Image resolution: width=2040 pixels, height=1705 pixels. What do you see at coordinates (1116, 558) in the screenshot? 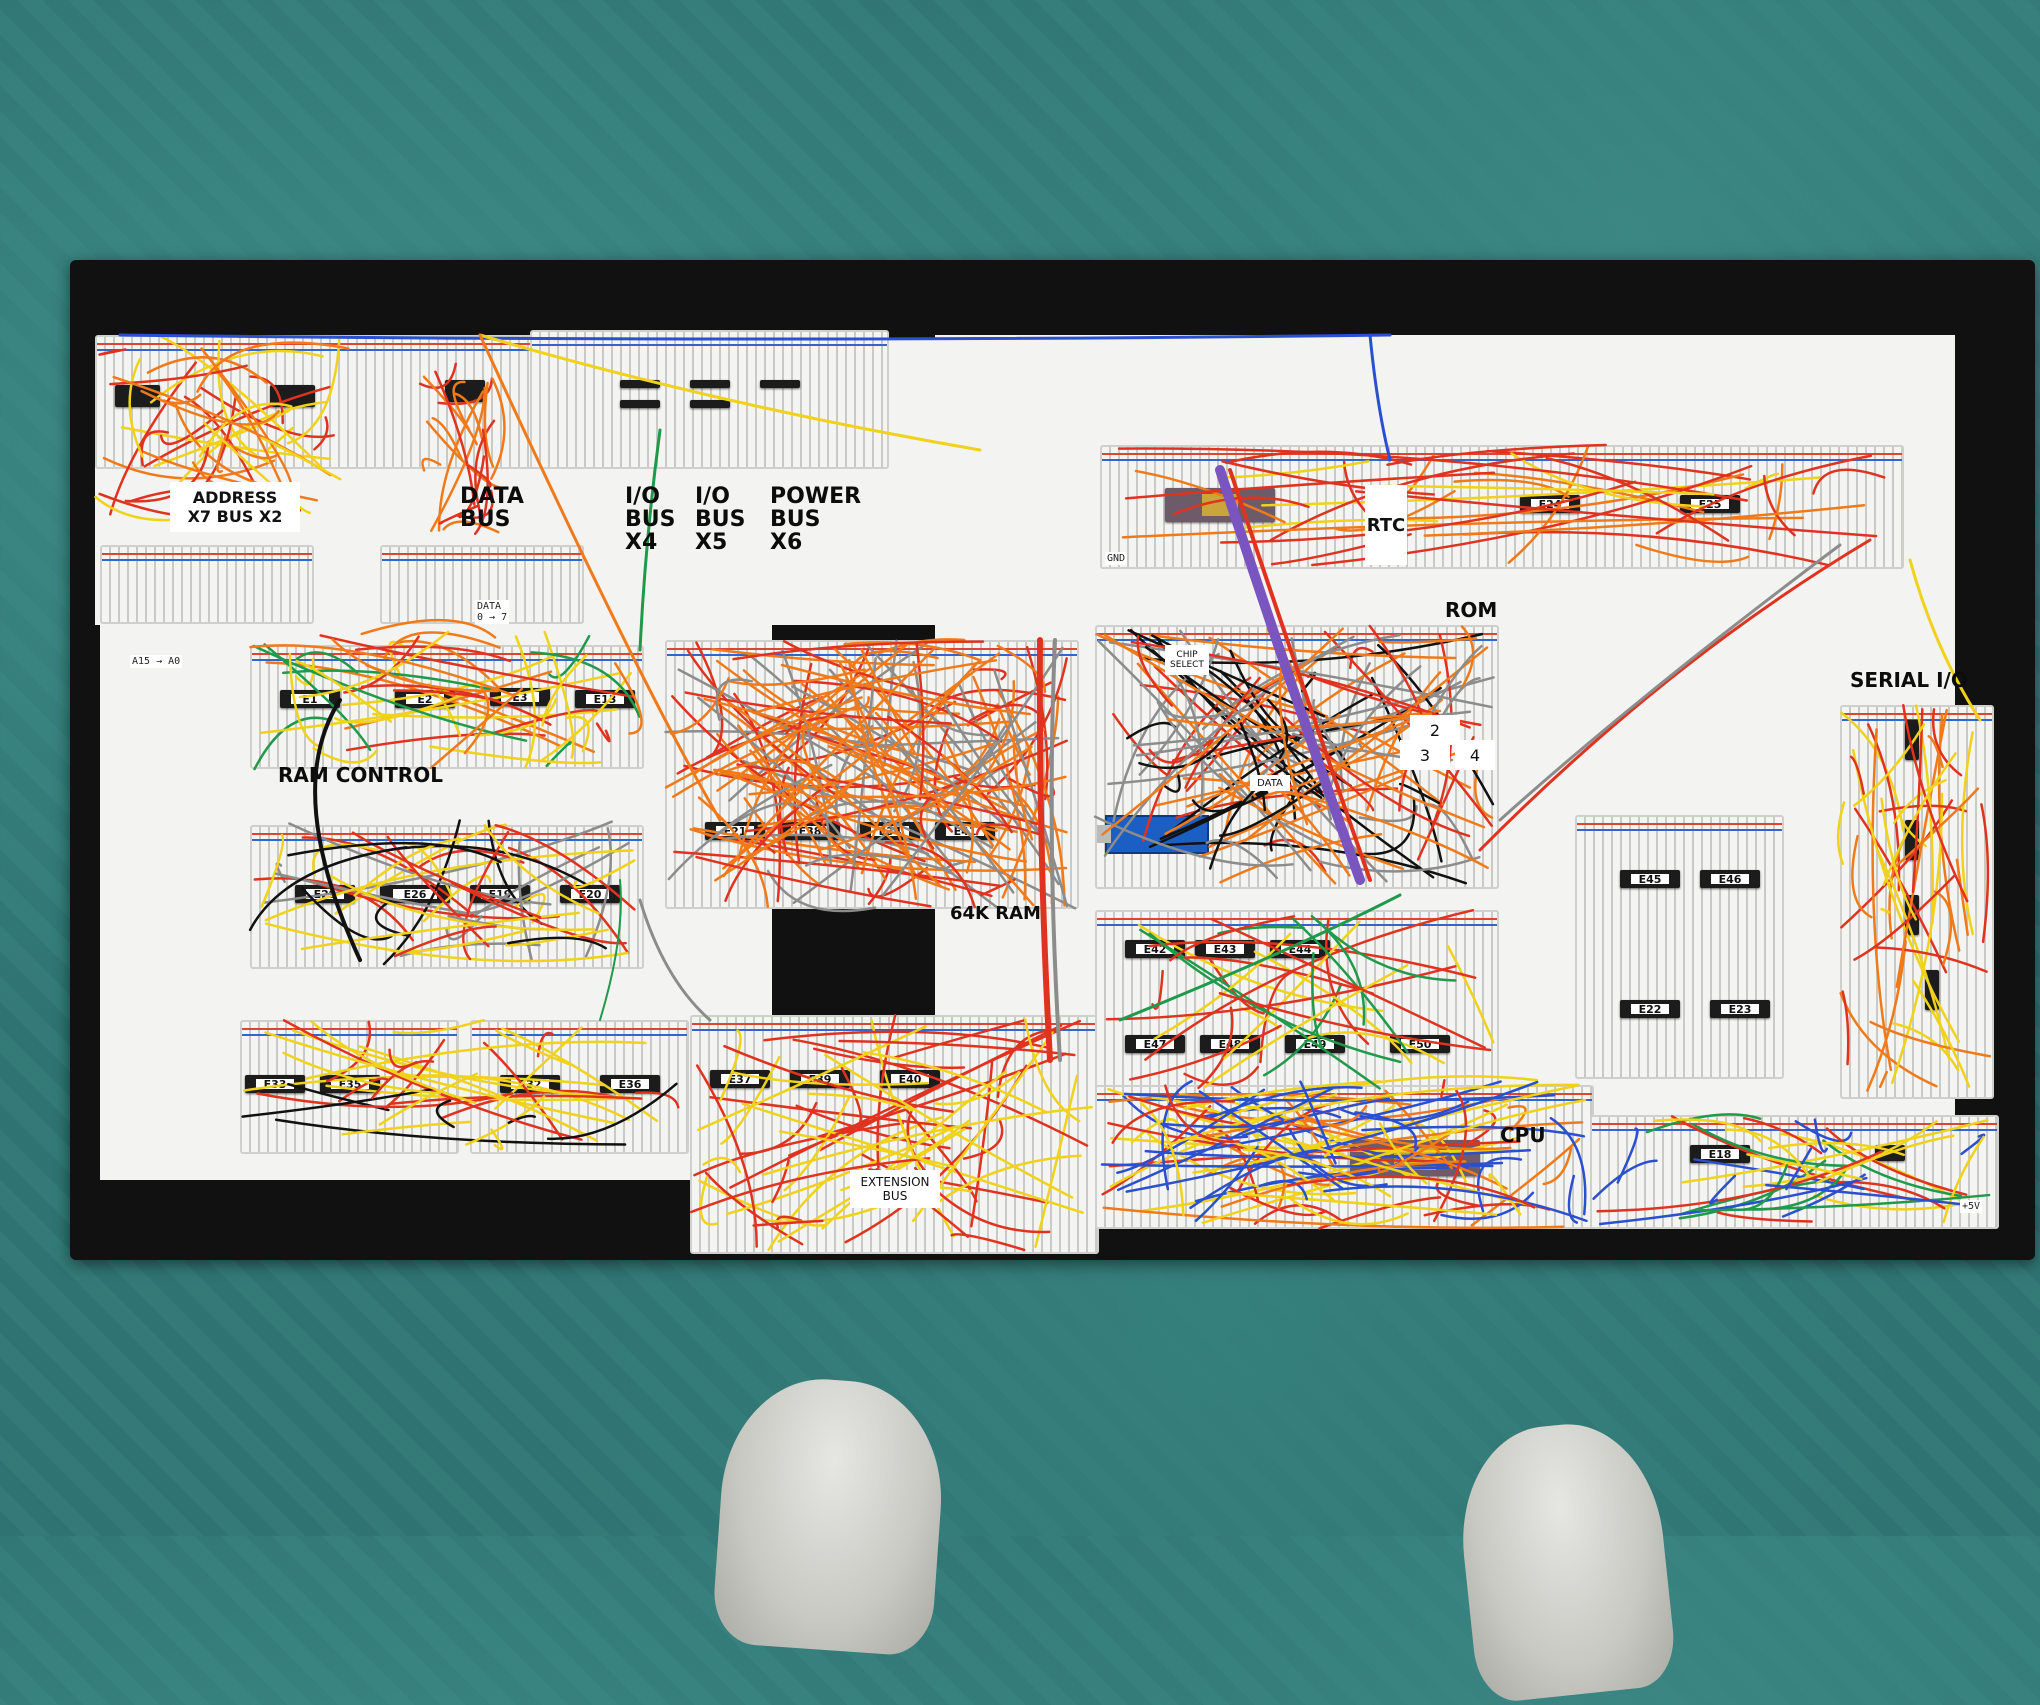
I see `gnd-tag: GND` at bounding box center [1116, 558].